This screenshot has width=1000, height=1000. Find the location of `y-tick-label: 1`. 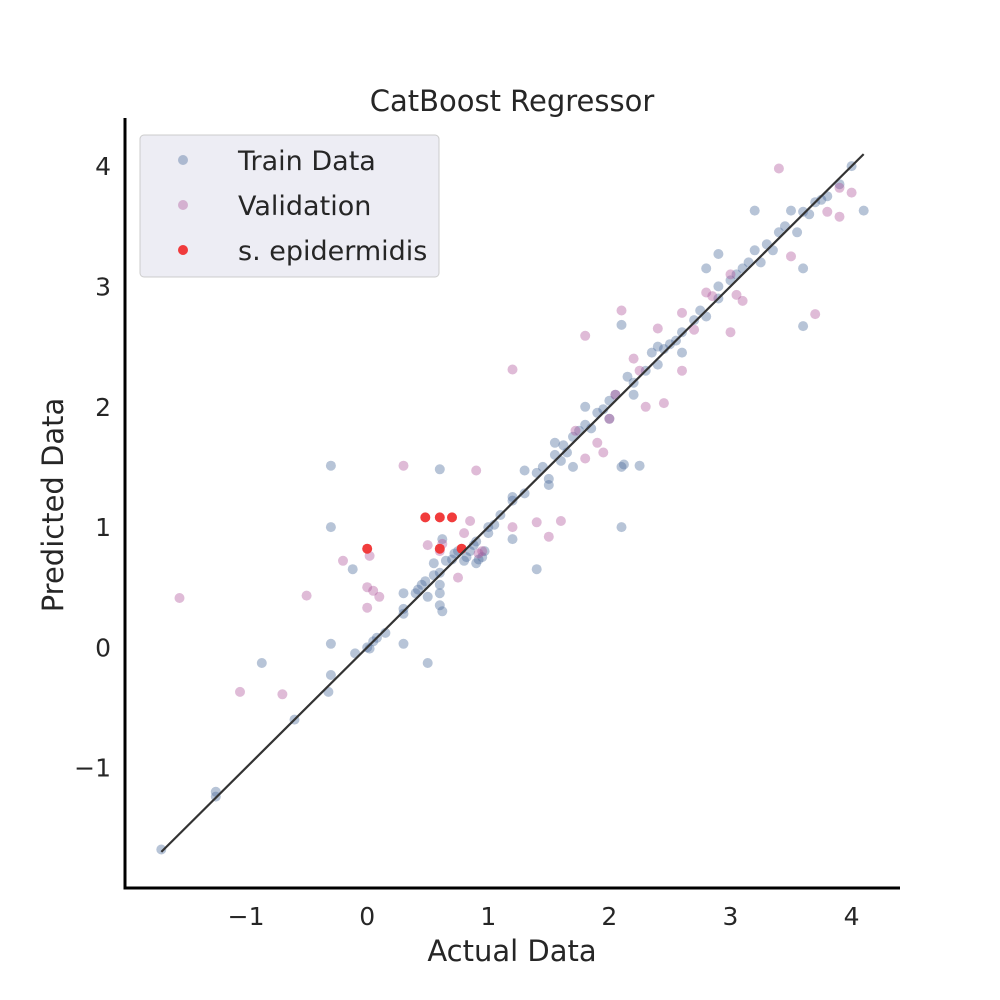

y-tick-label: 1 is located at coordinates (103, 527).